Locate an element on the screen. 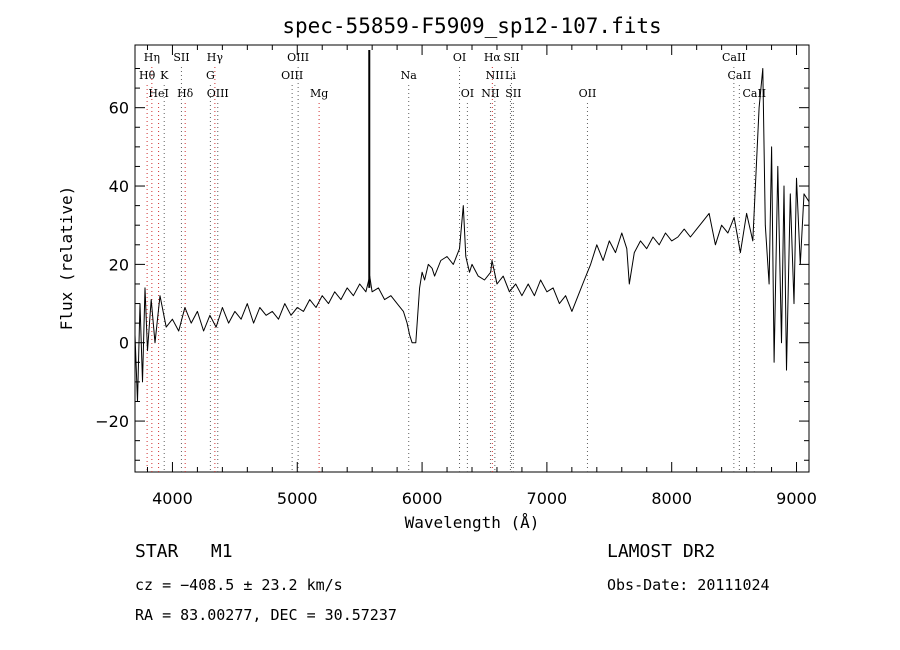  spectral-line-label-19: NII is located at coordinates (490, 93).